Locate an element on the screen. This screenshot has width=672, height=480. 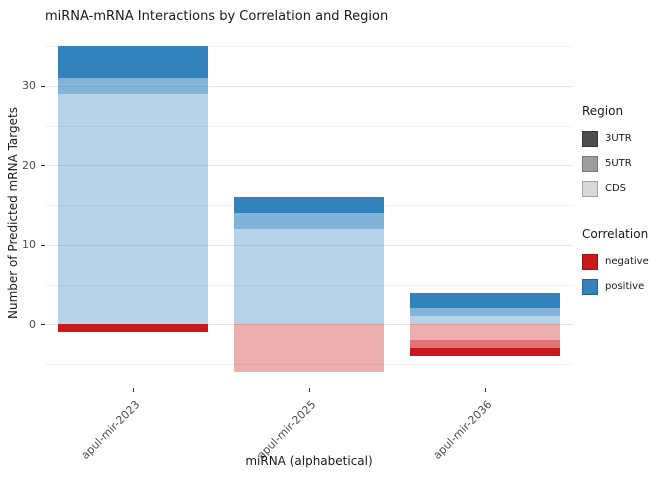
bar-apul-mir-2023-positive-CDS is located at coordinates (133, 209).